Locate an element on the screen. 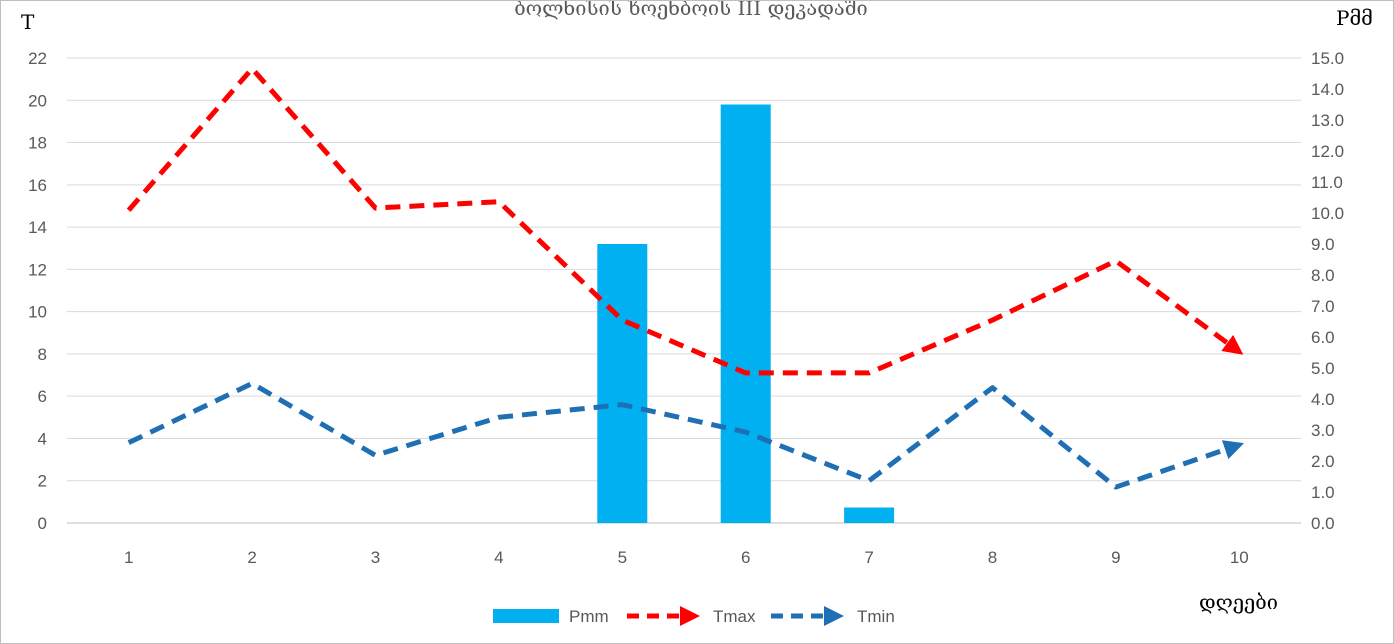 This screenshot has width=1394, height=644. legend: Pmm Tmax Tmin is located at coordinates (694, 616).